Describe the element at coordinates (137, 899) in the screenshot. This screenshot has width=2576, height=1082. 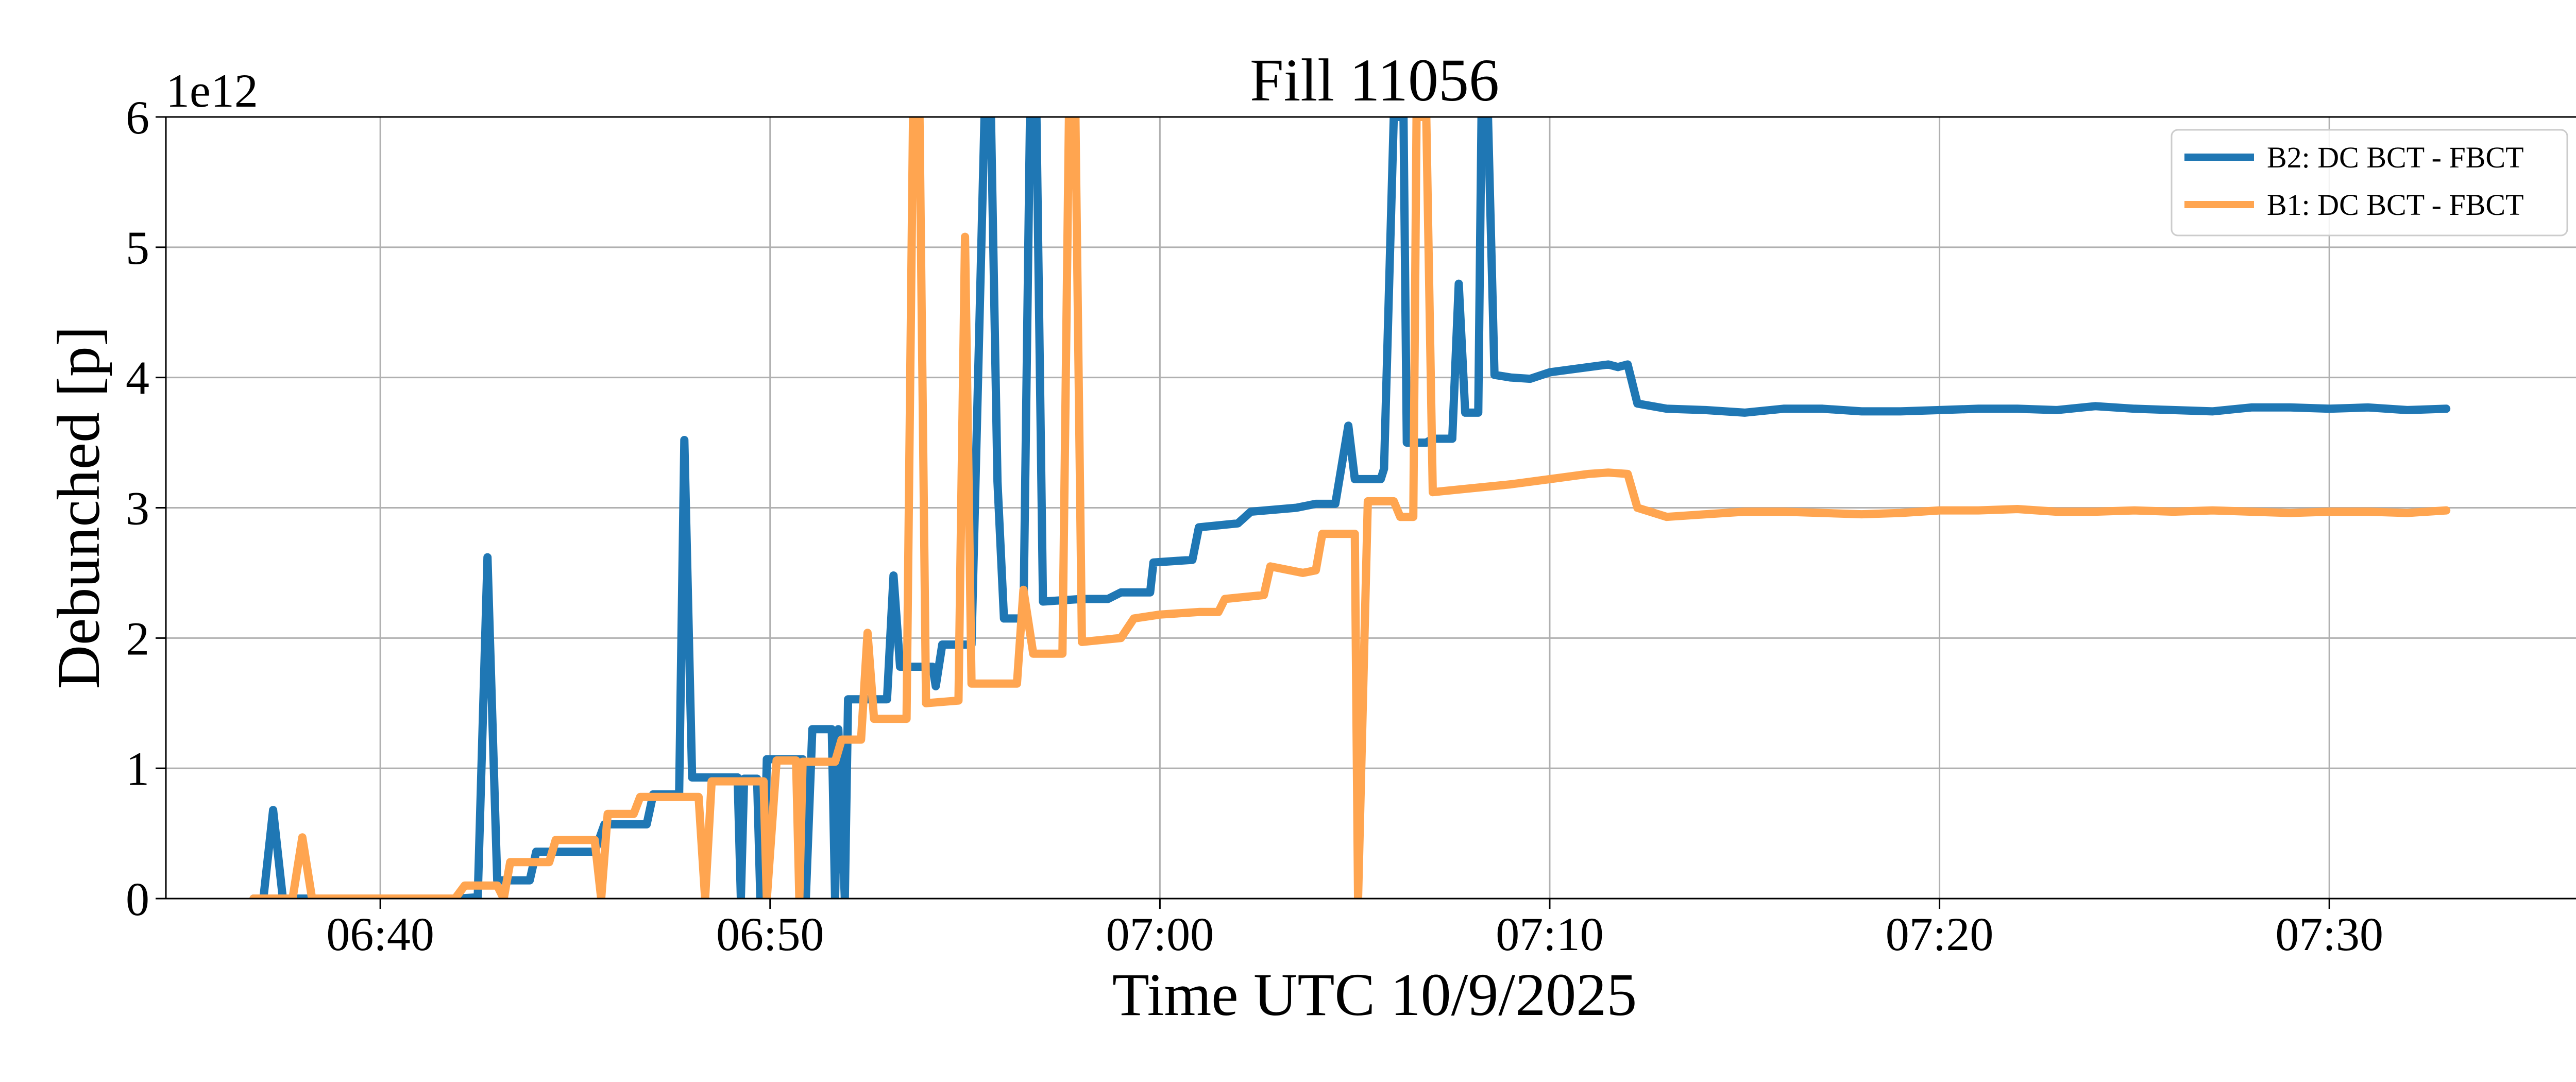
I see `y-tick-label: 0` at that location.